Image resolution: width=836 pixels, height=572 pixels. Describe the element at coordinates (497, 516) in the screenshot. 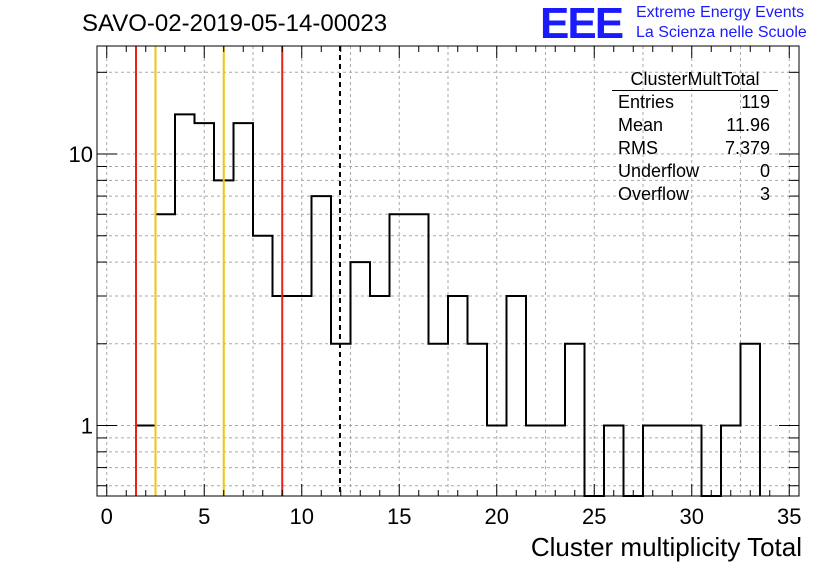

I see `x-tick-label: 20` at that location.